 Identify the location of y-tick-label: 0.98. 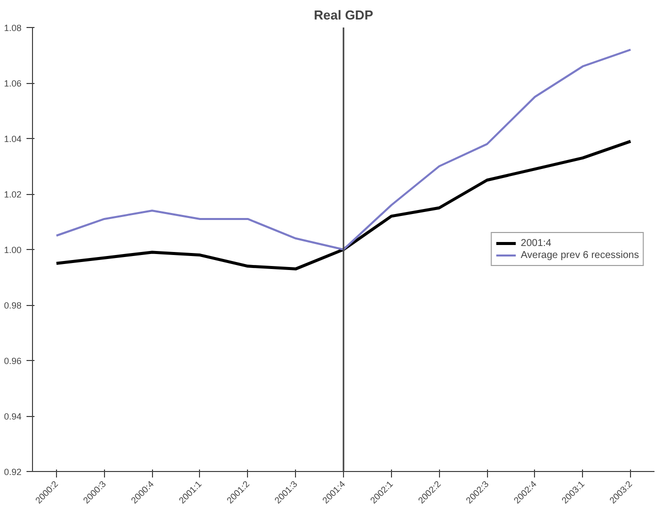
(13, 305).